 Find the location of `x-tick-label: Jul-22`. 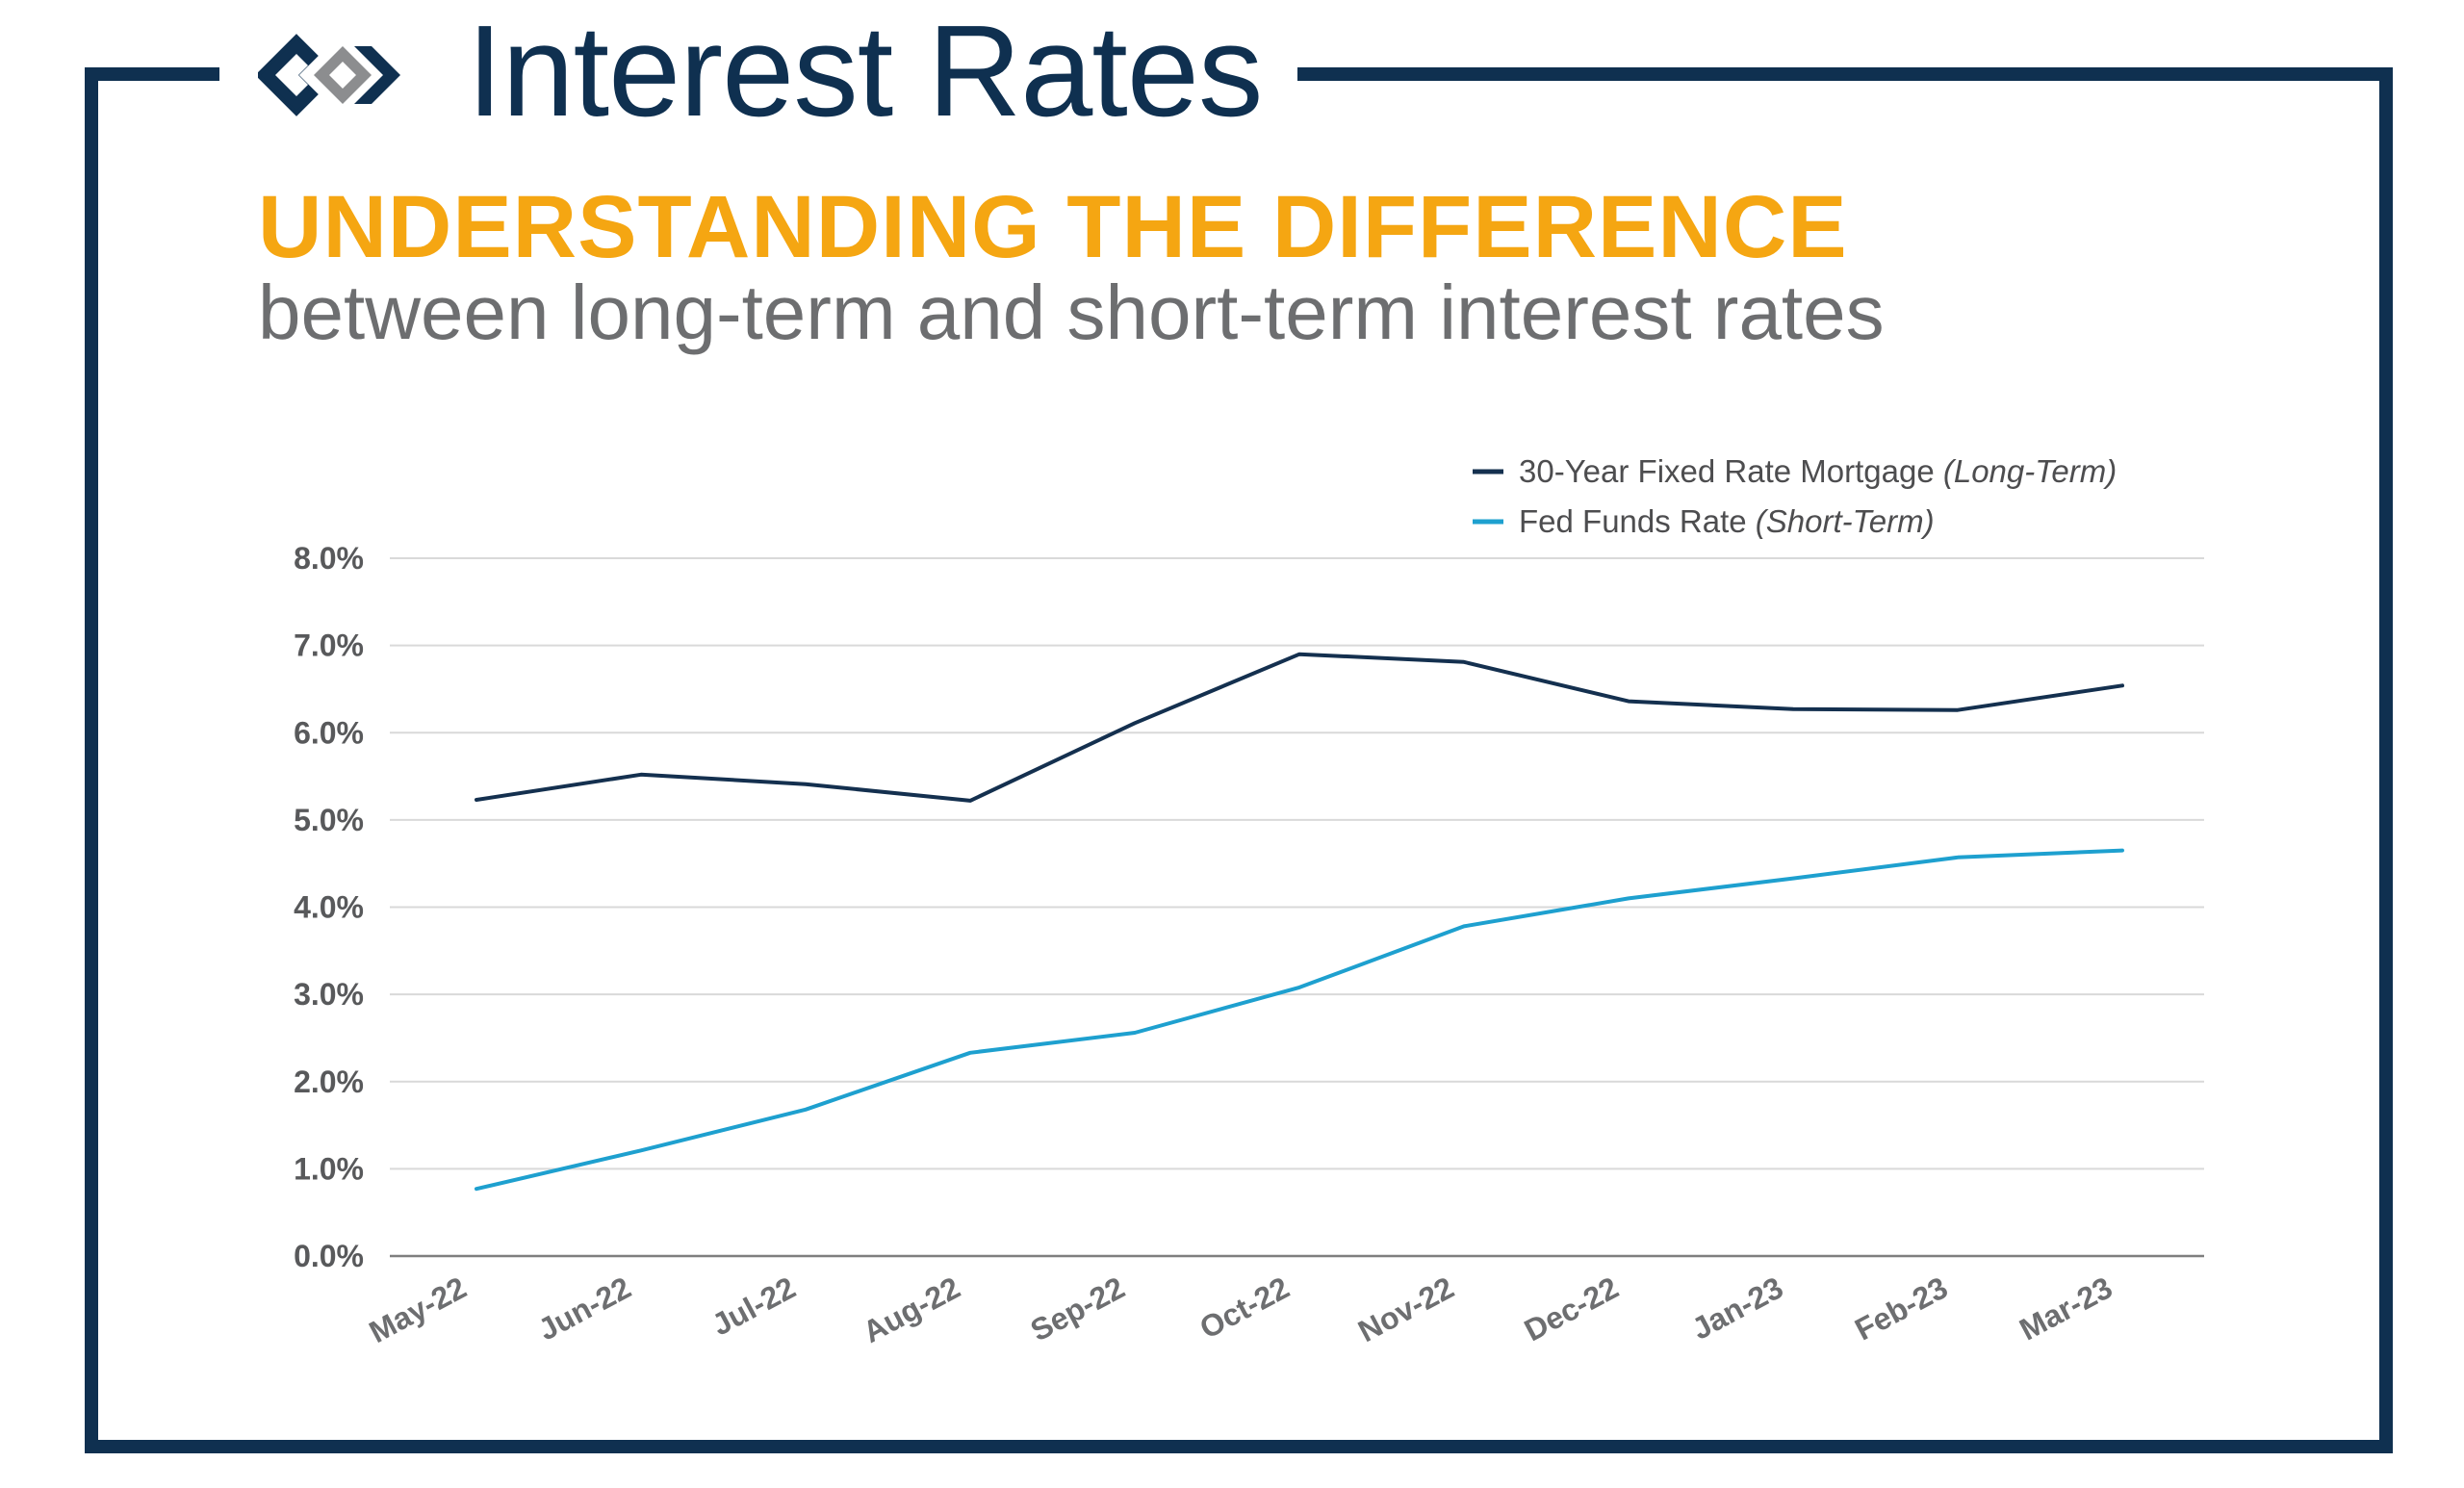

x-tick-label: Jul-22 is located at coordinates (754, 1306).